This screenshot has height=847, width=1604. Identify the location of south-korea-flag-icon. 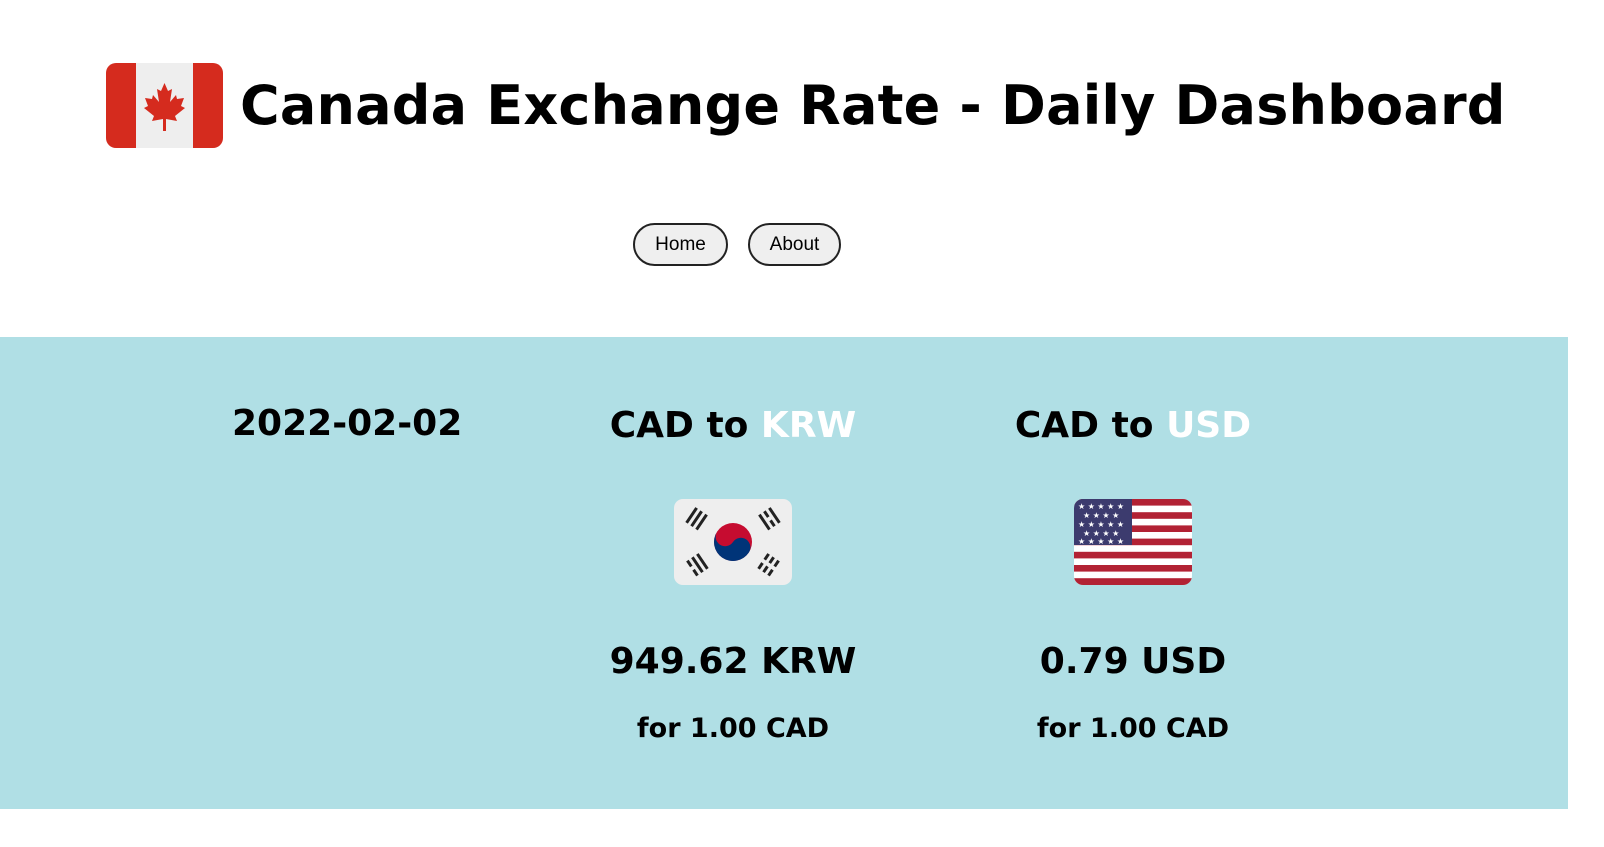
(733, 542).